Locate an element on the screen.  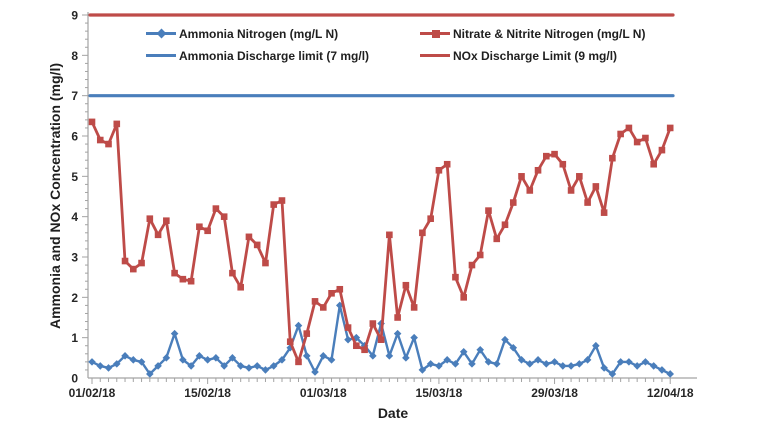
legend-label: Nitrate & Nitrite Nitrogen (mg/L N) is located at coordinates (549, 33).